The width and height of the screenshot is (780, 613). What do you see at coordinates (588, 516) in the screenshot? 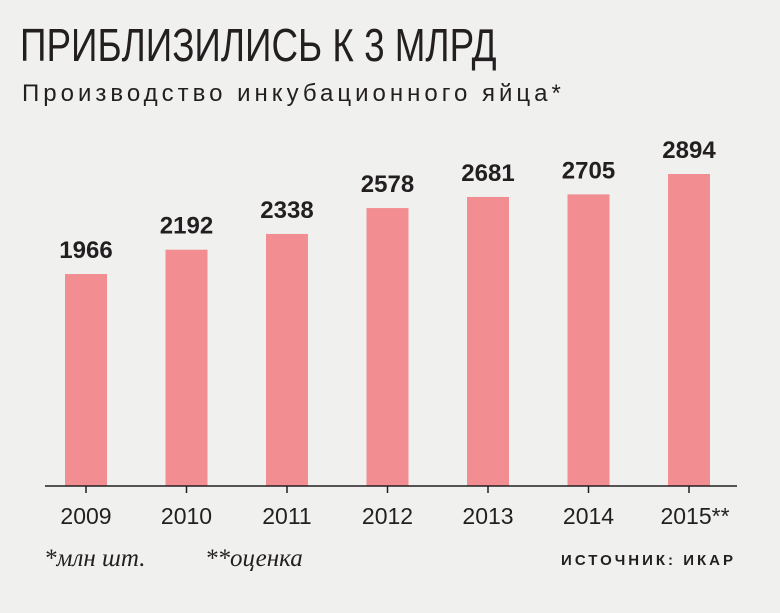
I see `tick-label-5: 2014` at bounding box center [588, 516].